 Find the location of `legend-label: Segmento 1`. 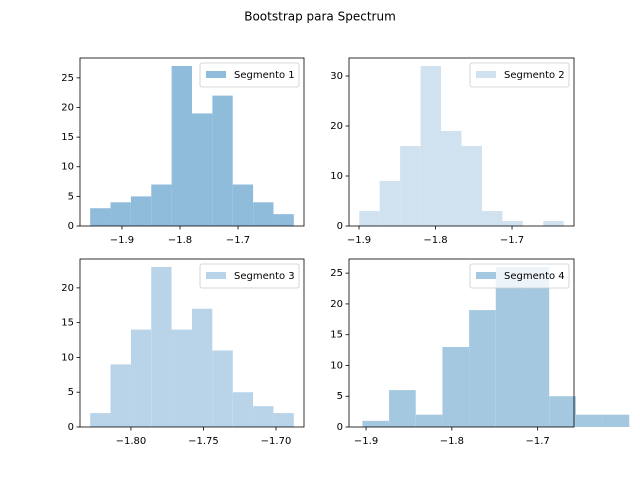

legend-label: Segmento 1 is located at coordinates (264, 75).